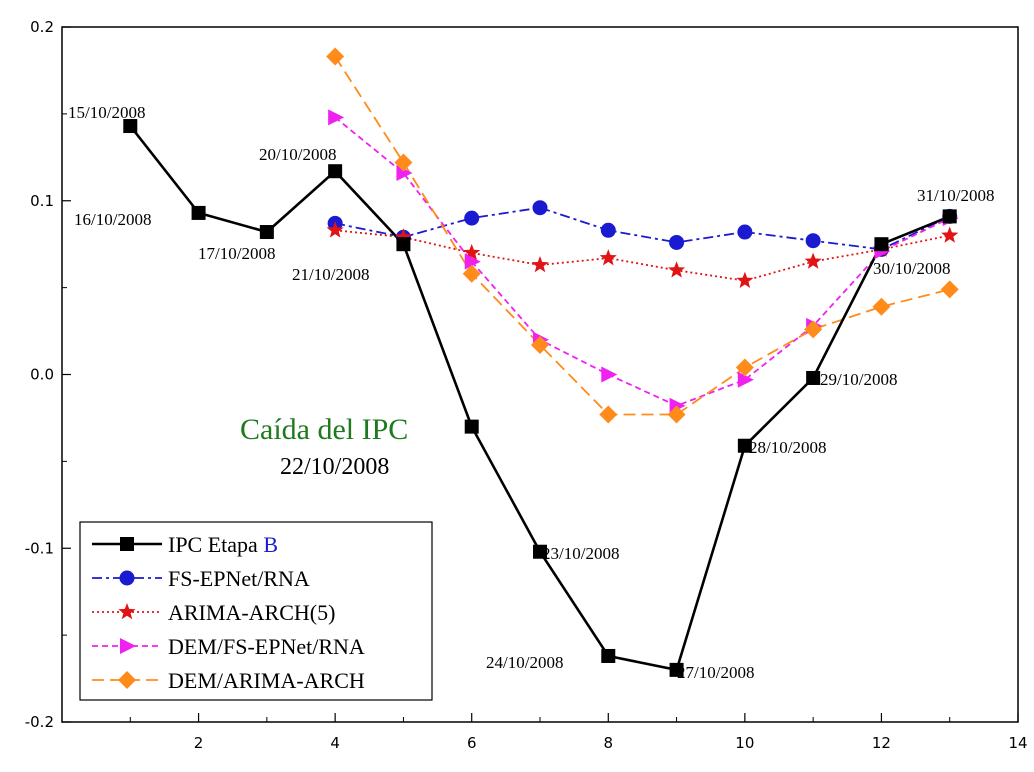  Describe the element at coordinates (950, 234) in the screenshot. I see `point-arima-arch-5--13` at that location.